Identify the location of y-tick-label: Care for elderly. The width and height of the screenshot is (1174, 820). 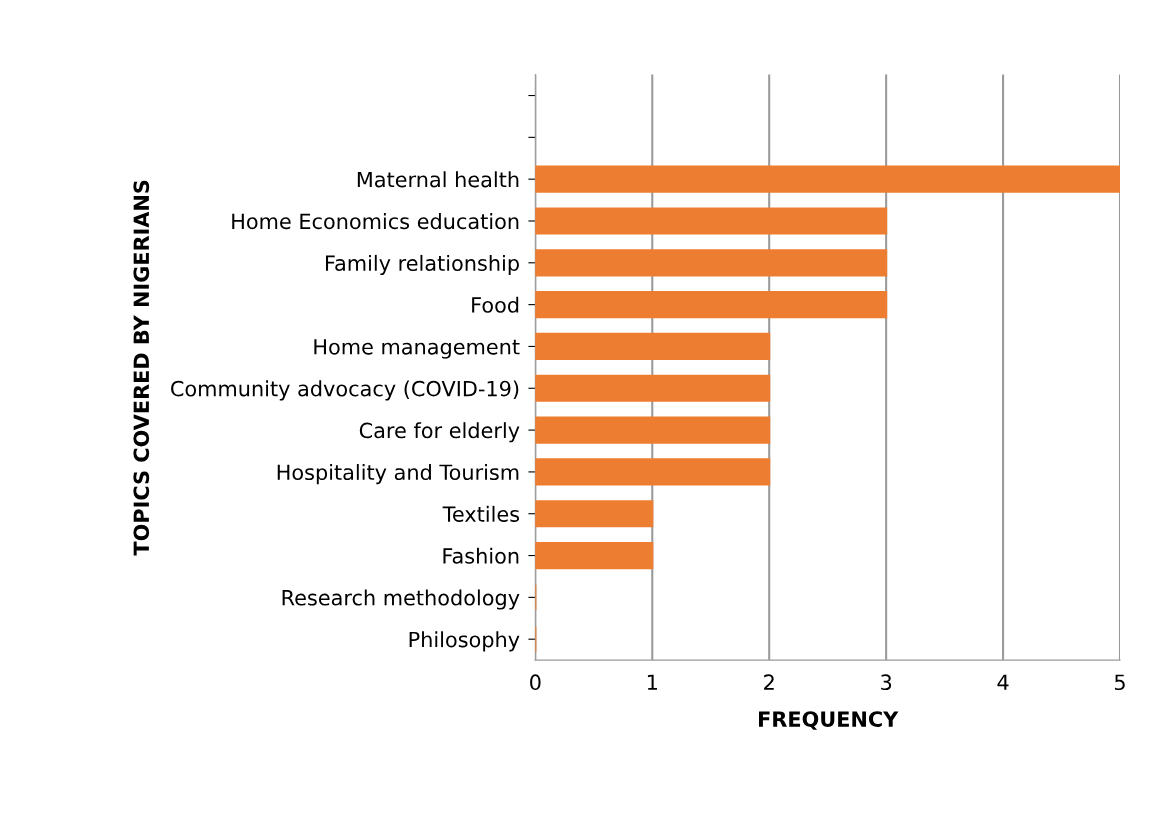
(439, 432).